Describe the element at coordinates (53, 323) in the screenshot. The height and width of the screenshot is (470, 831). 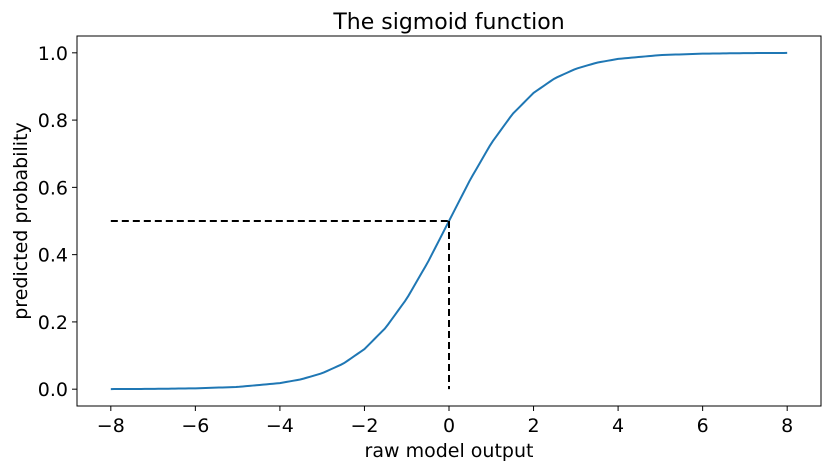
I see `y-tick-label: 0.2` at that location.